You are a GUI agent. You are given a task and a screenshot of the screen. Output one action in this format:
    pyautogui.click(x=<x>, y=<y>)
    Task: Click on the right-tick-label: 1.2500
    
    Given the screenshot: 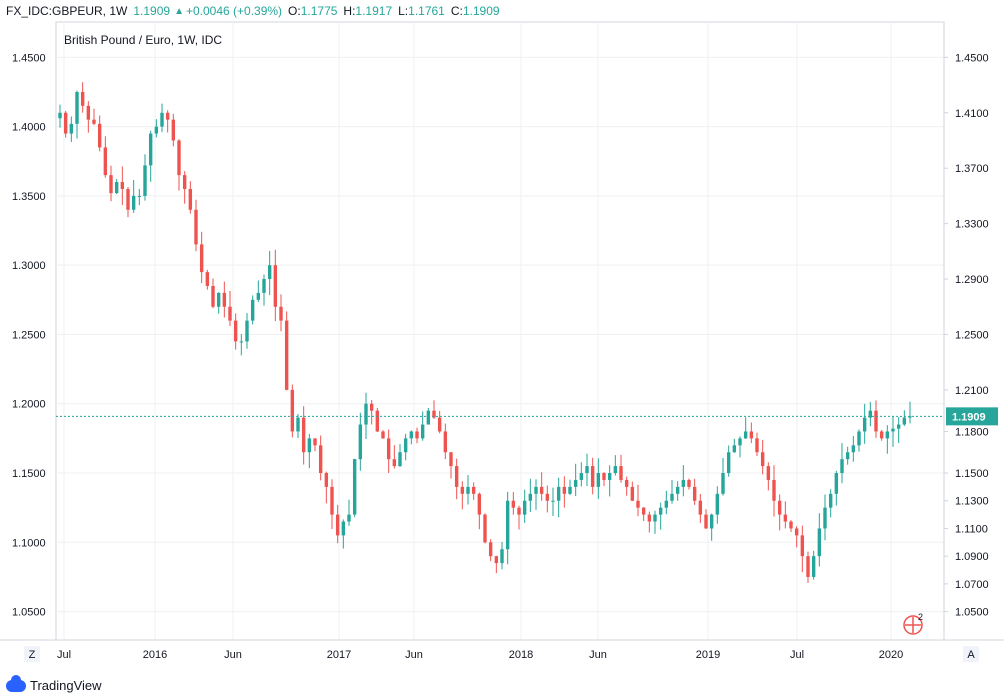 What is the action you would take?
    pyautogui.click(x=972, y=335)
    